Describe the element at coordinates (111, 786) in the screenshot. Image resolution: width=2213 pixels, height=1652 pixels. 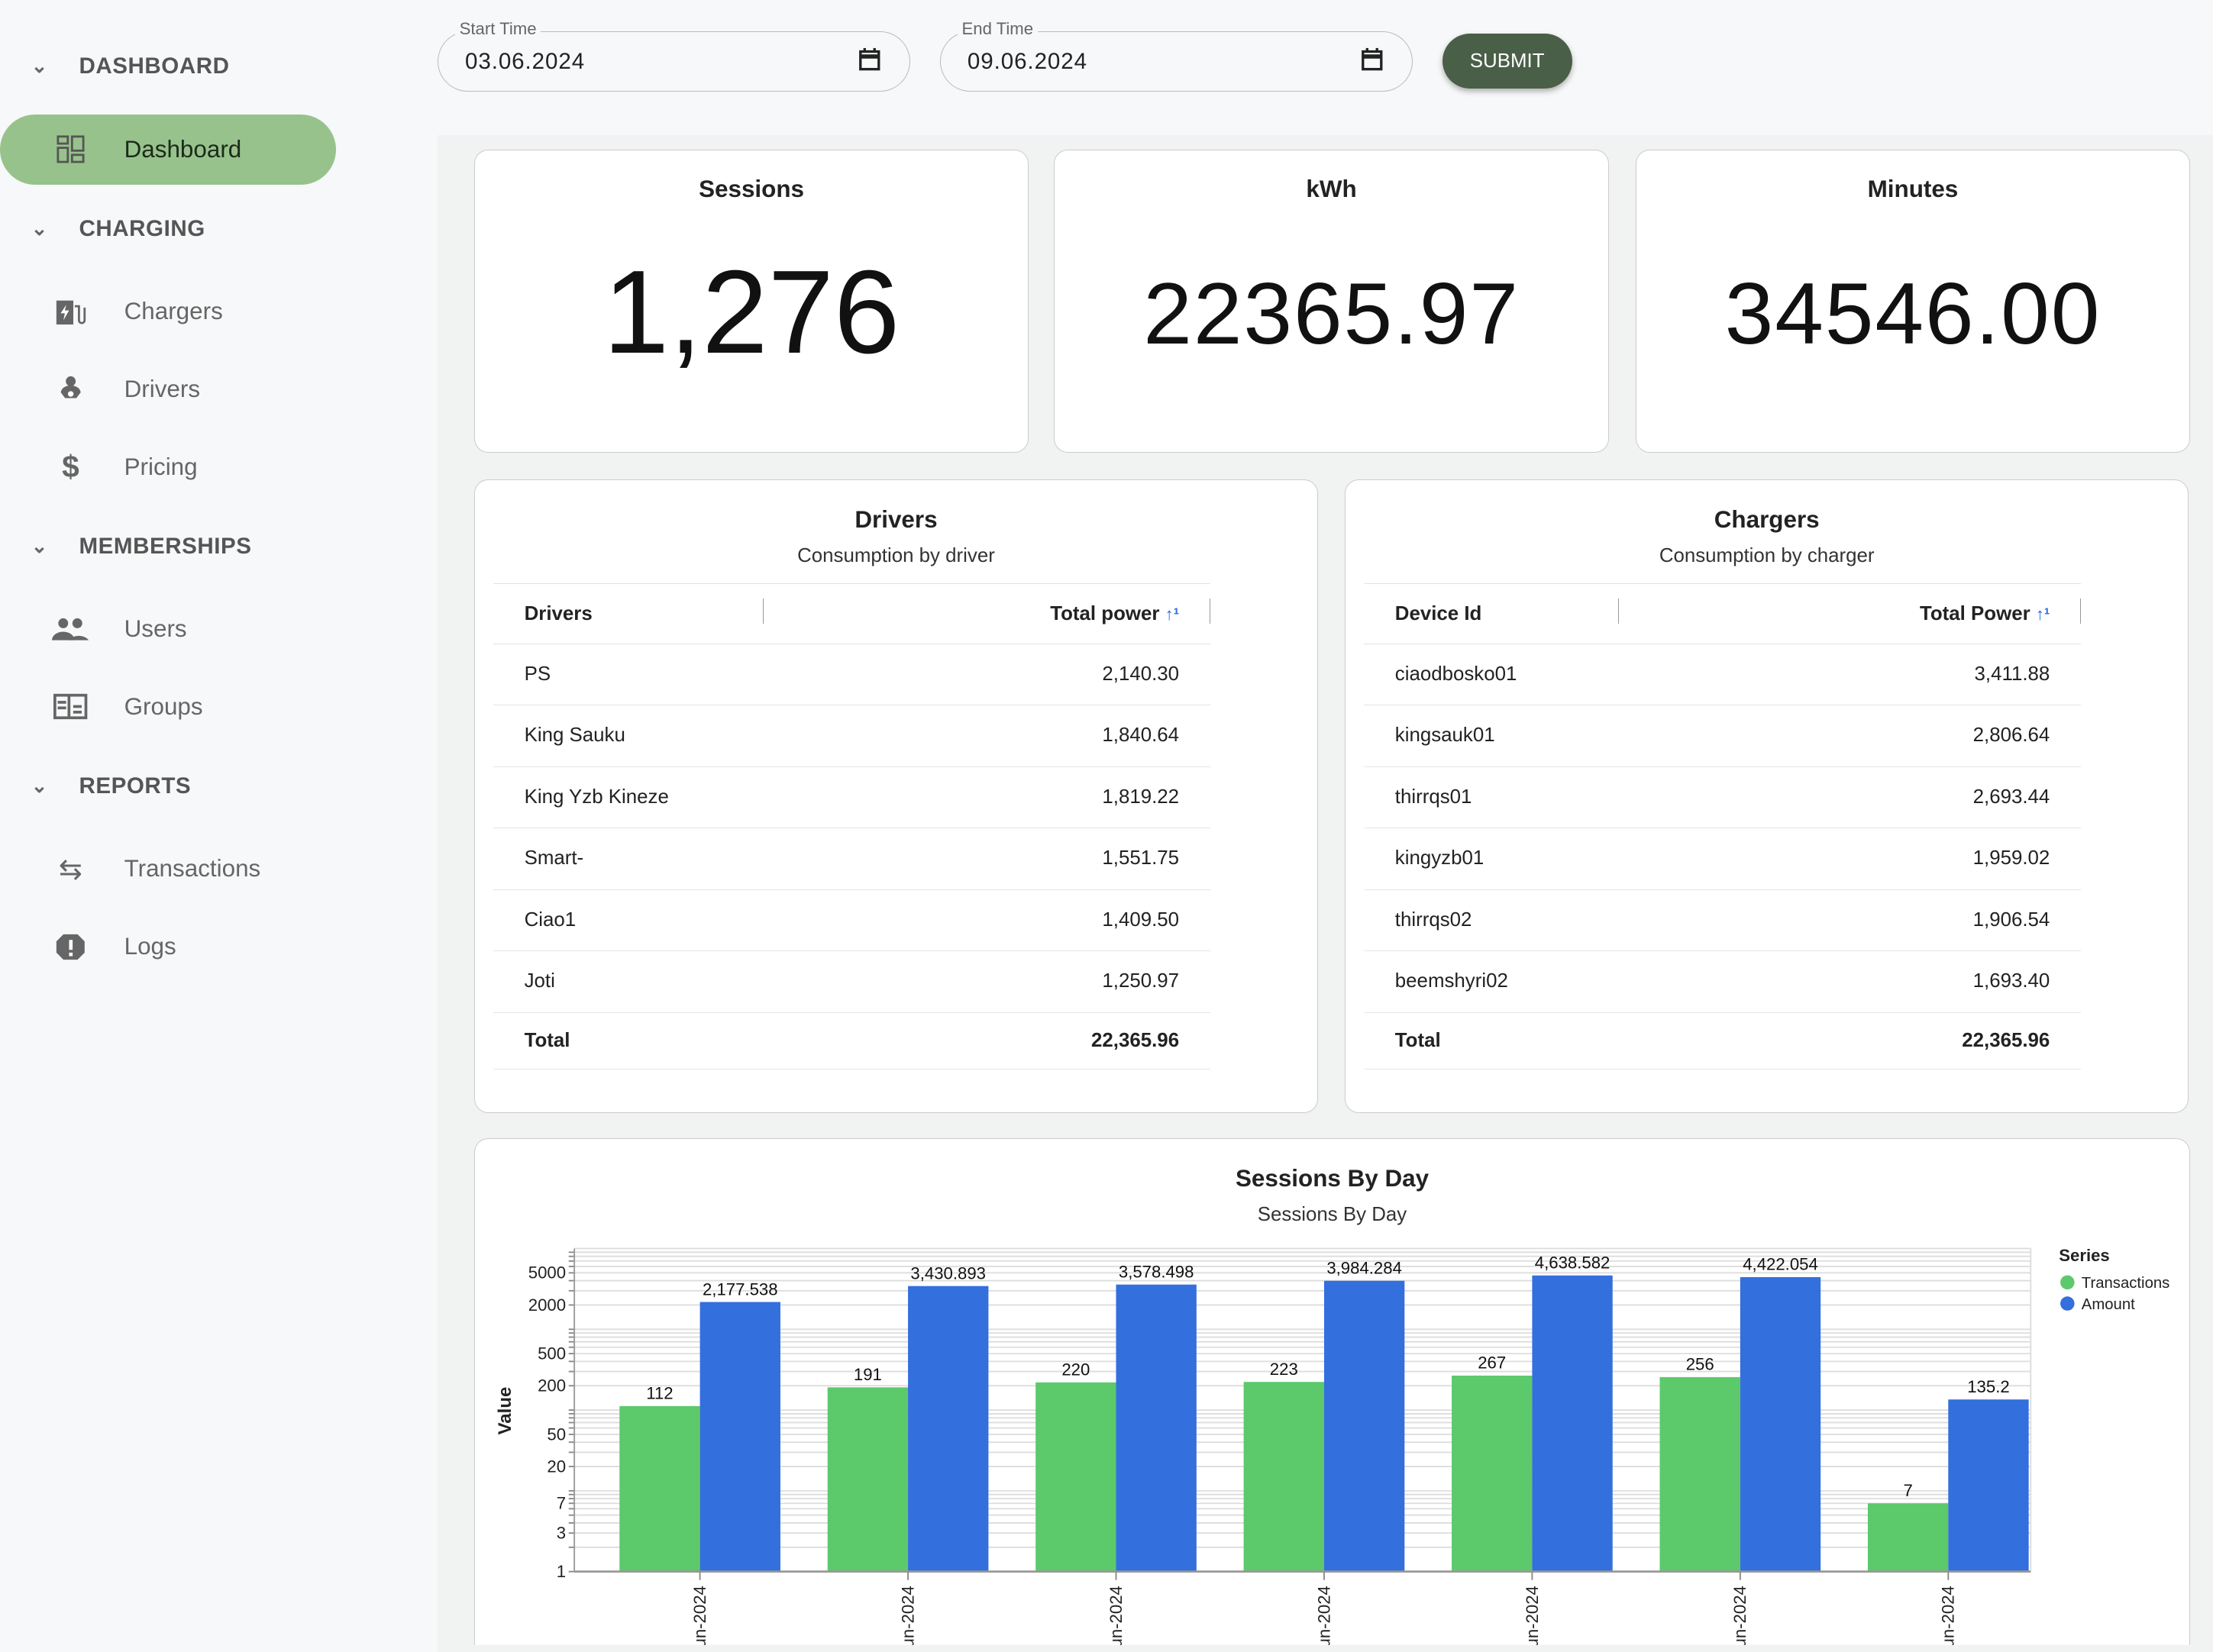
I see `section-reports: ⌄ REPORTS` at that location.